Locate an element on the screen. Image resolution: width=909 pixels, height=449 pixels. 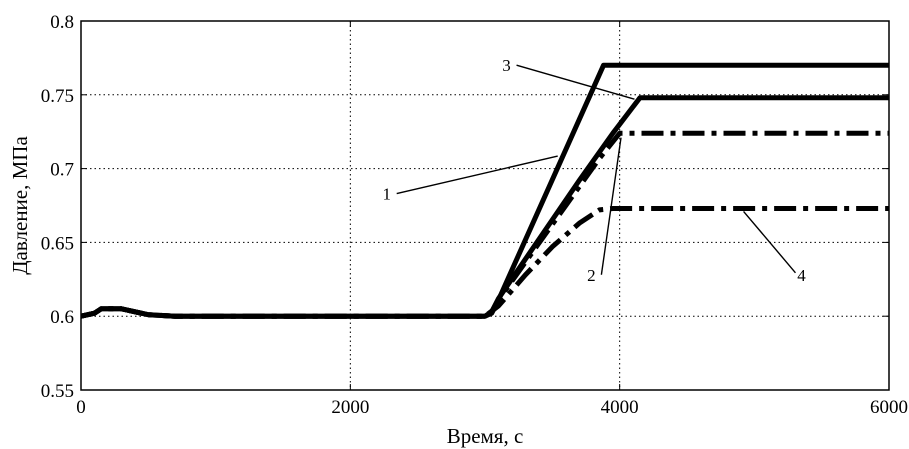
annotation-label-2: 2 is located at coordinates (591, 275).